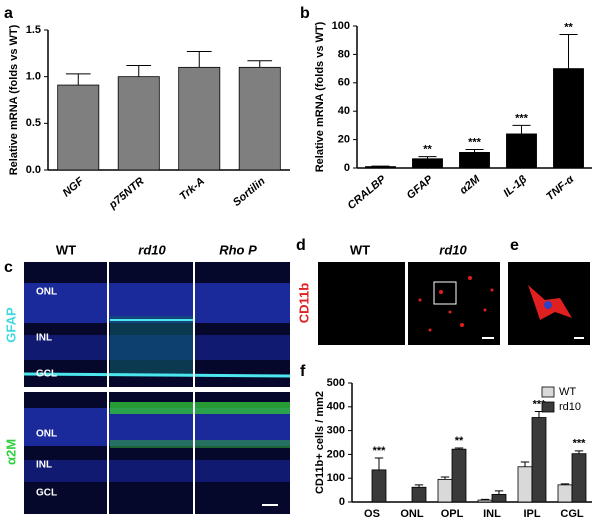  I want to click on layer-label: GCL, so click(46, 374).